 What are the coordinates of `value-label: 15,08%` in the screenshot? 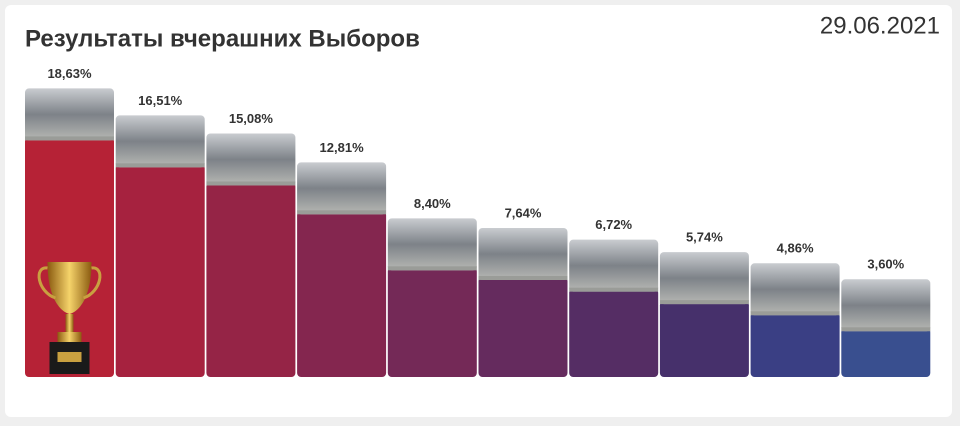 It's located at (251, 118).